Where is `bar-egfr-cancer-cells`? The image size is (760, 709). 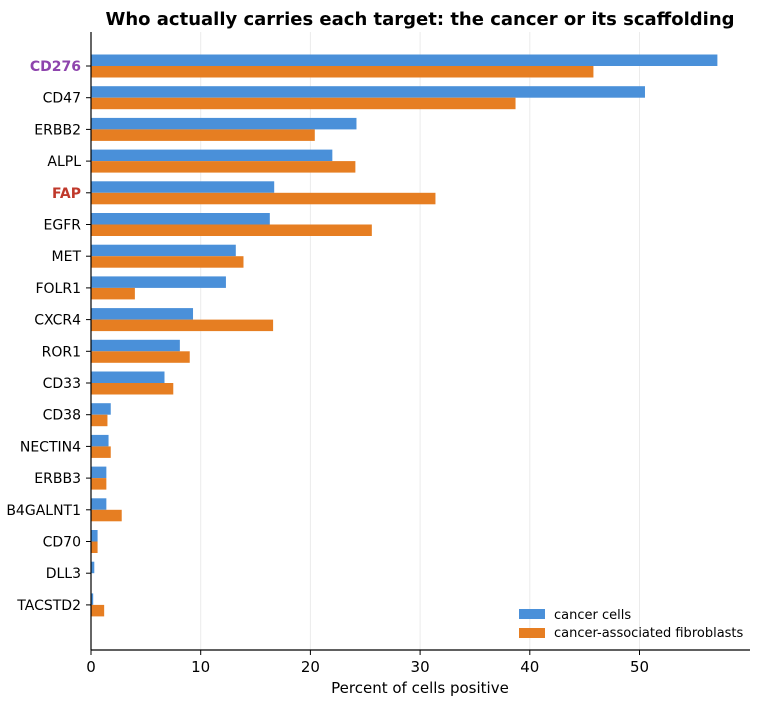 bar-egfr-cancer-cells is located at coordinates (180, 219).